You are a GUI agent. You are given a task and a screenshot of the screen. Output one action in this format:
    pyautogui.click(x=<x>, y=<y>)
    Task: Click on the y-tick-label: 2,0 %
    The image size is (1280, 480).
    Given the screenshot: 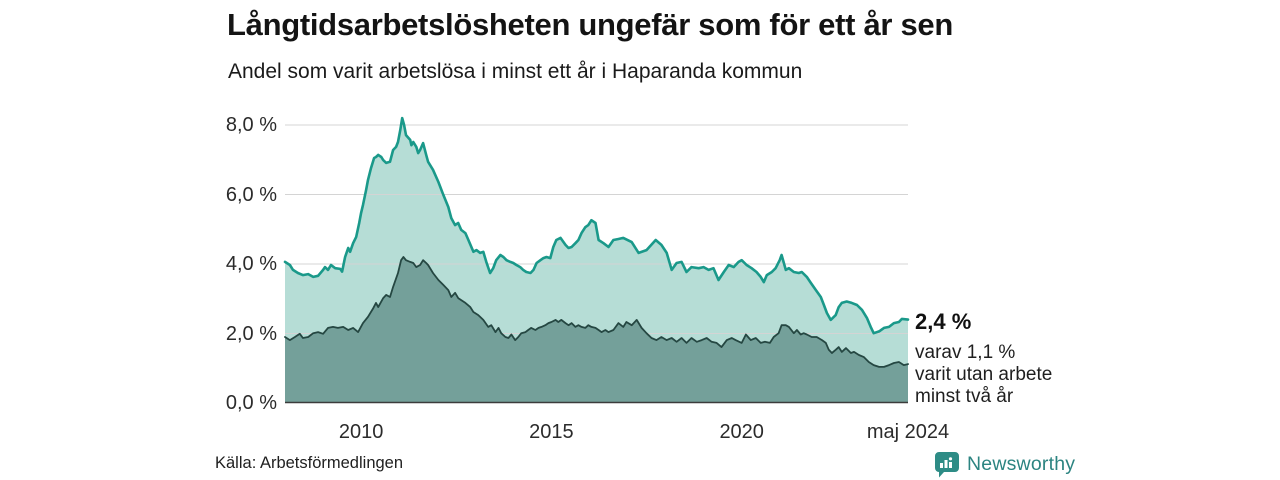 What is the action you would take?
    pyautogui.click(x=251, y=333)
    